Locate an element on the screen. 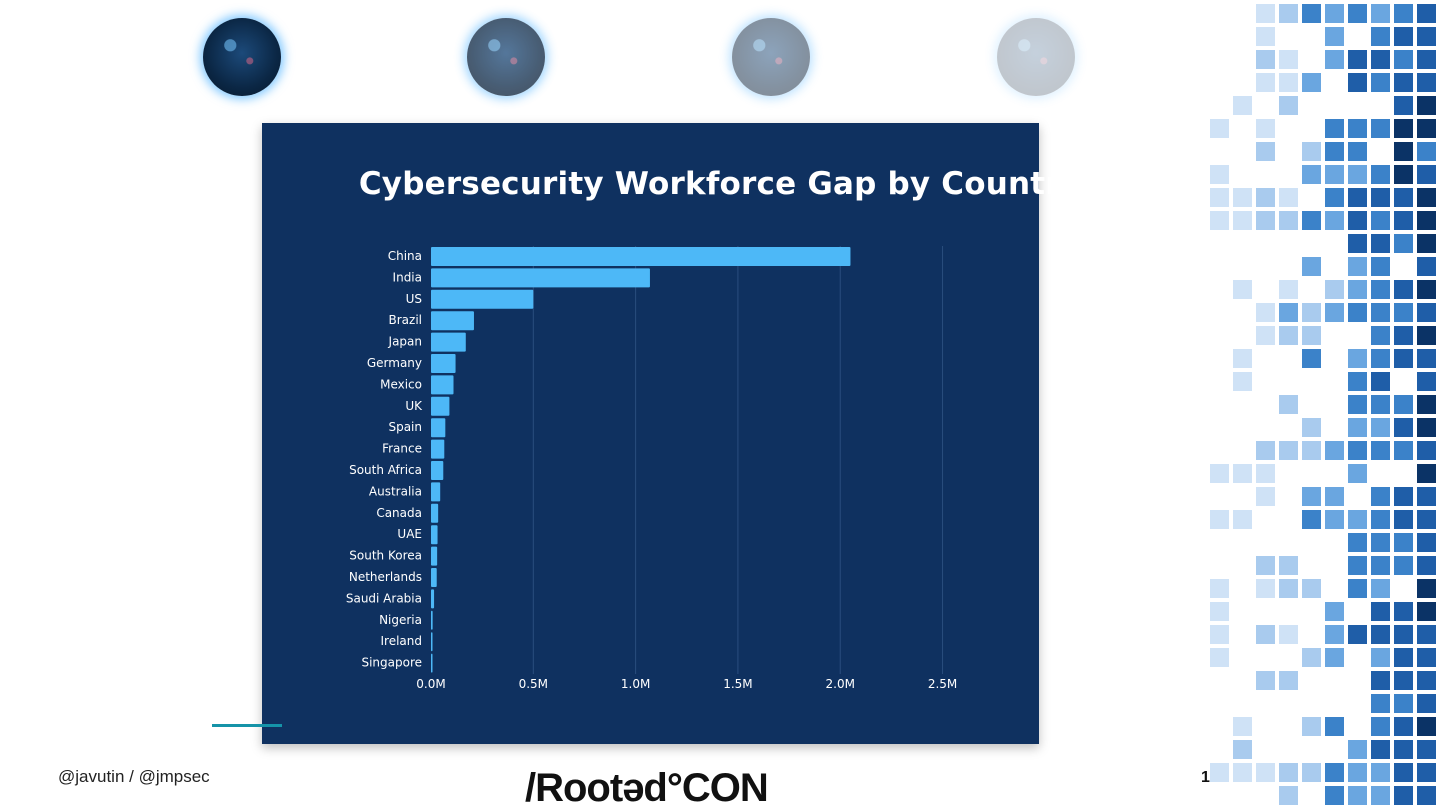 The height and width of the screenshot is (811, 1440). category-label: South Korea is located at coordinates (385, 556).